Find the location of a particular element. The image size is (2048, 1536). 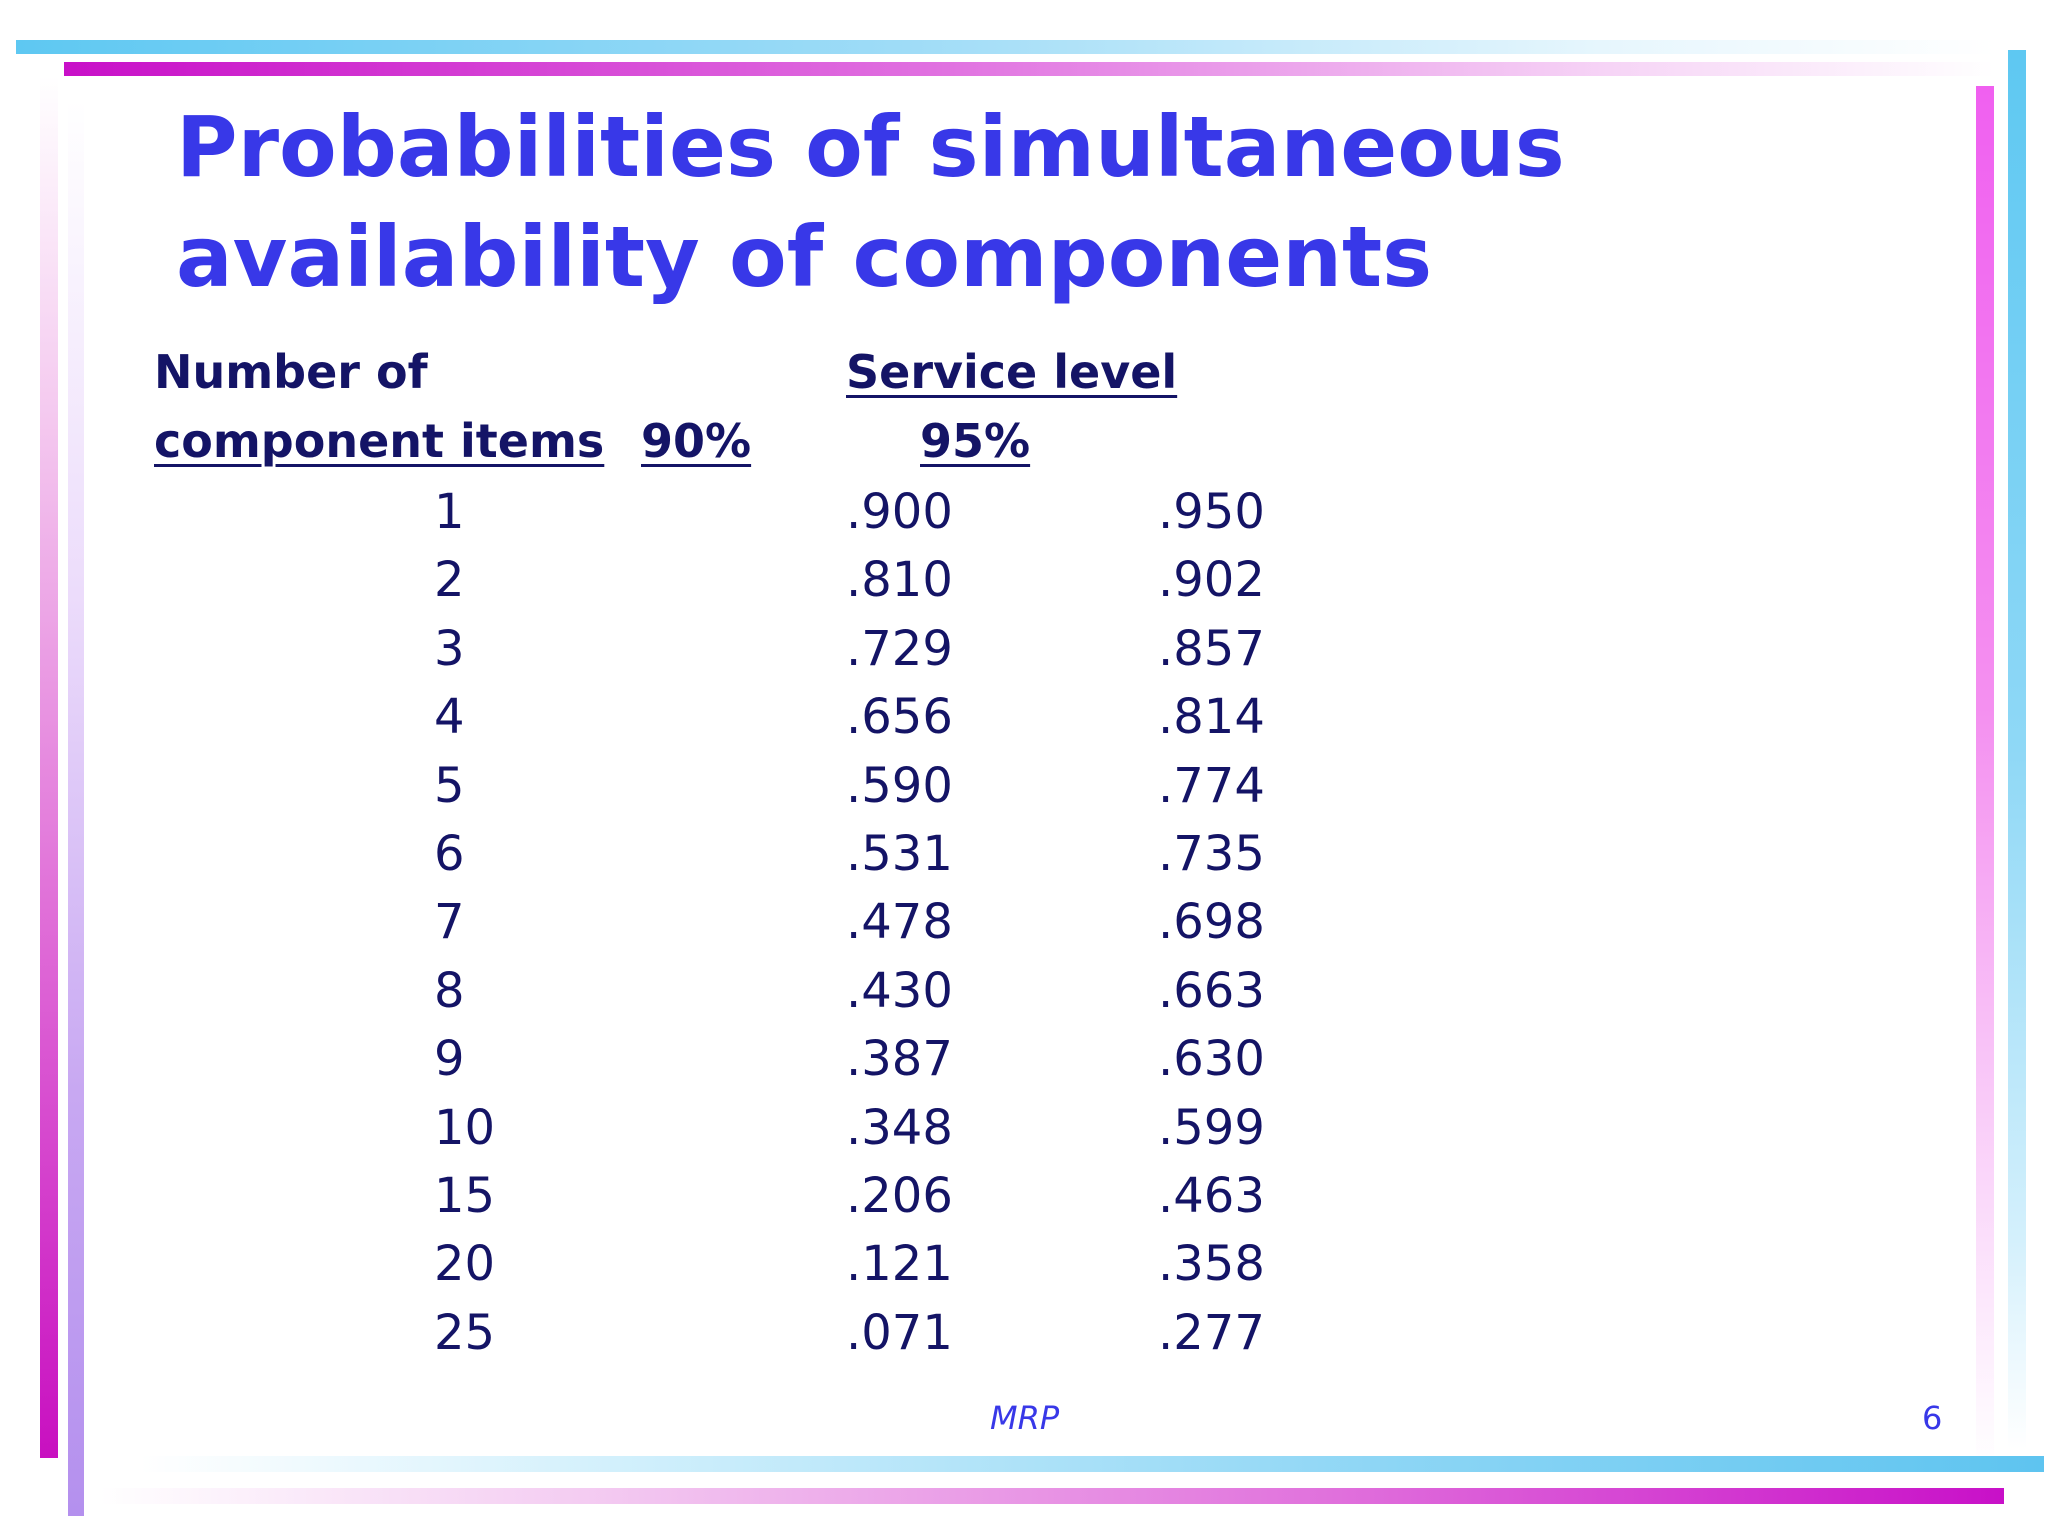

component-count-cell: 1 is located at coordinates (449, 512).